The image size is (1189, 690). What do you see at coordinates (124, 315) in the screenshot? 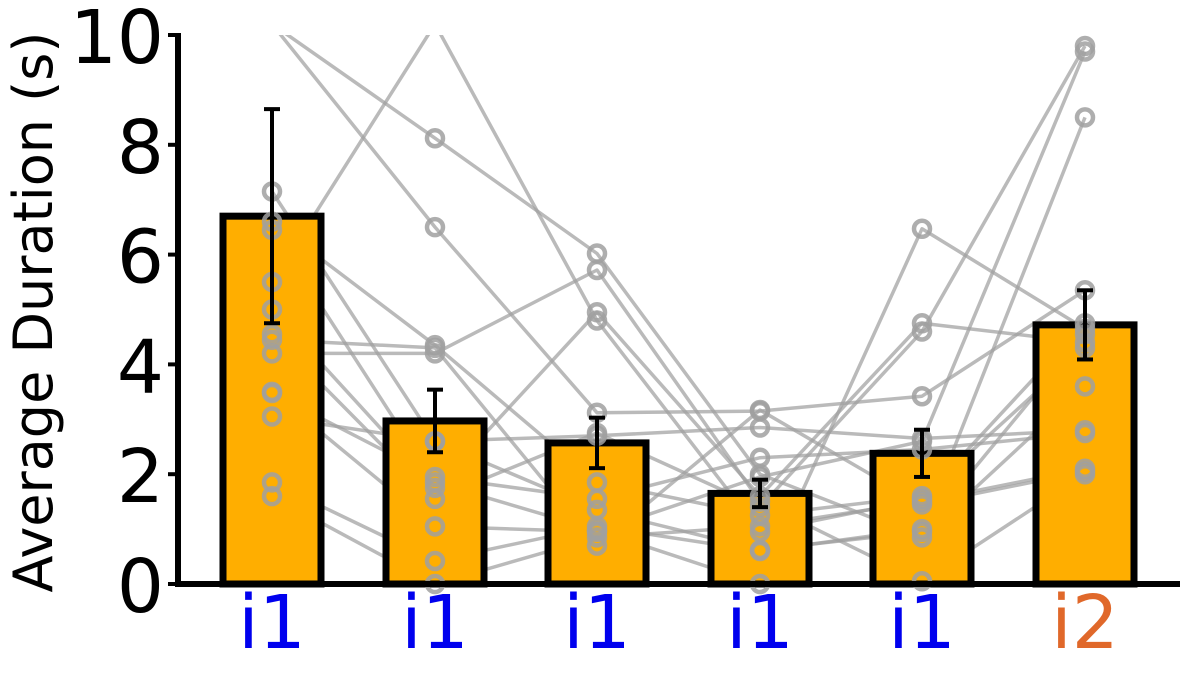
I see `y-ticks-layer: 0 2 4 6 8 10` at bounding box center [124, 315].